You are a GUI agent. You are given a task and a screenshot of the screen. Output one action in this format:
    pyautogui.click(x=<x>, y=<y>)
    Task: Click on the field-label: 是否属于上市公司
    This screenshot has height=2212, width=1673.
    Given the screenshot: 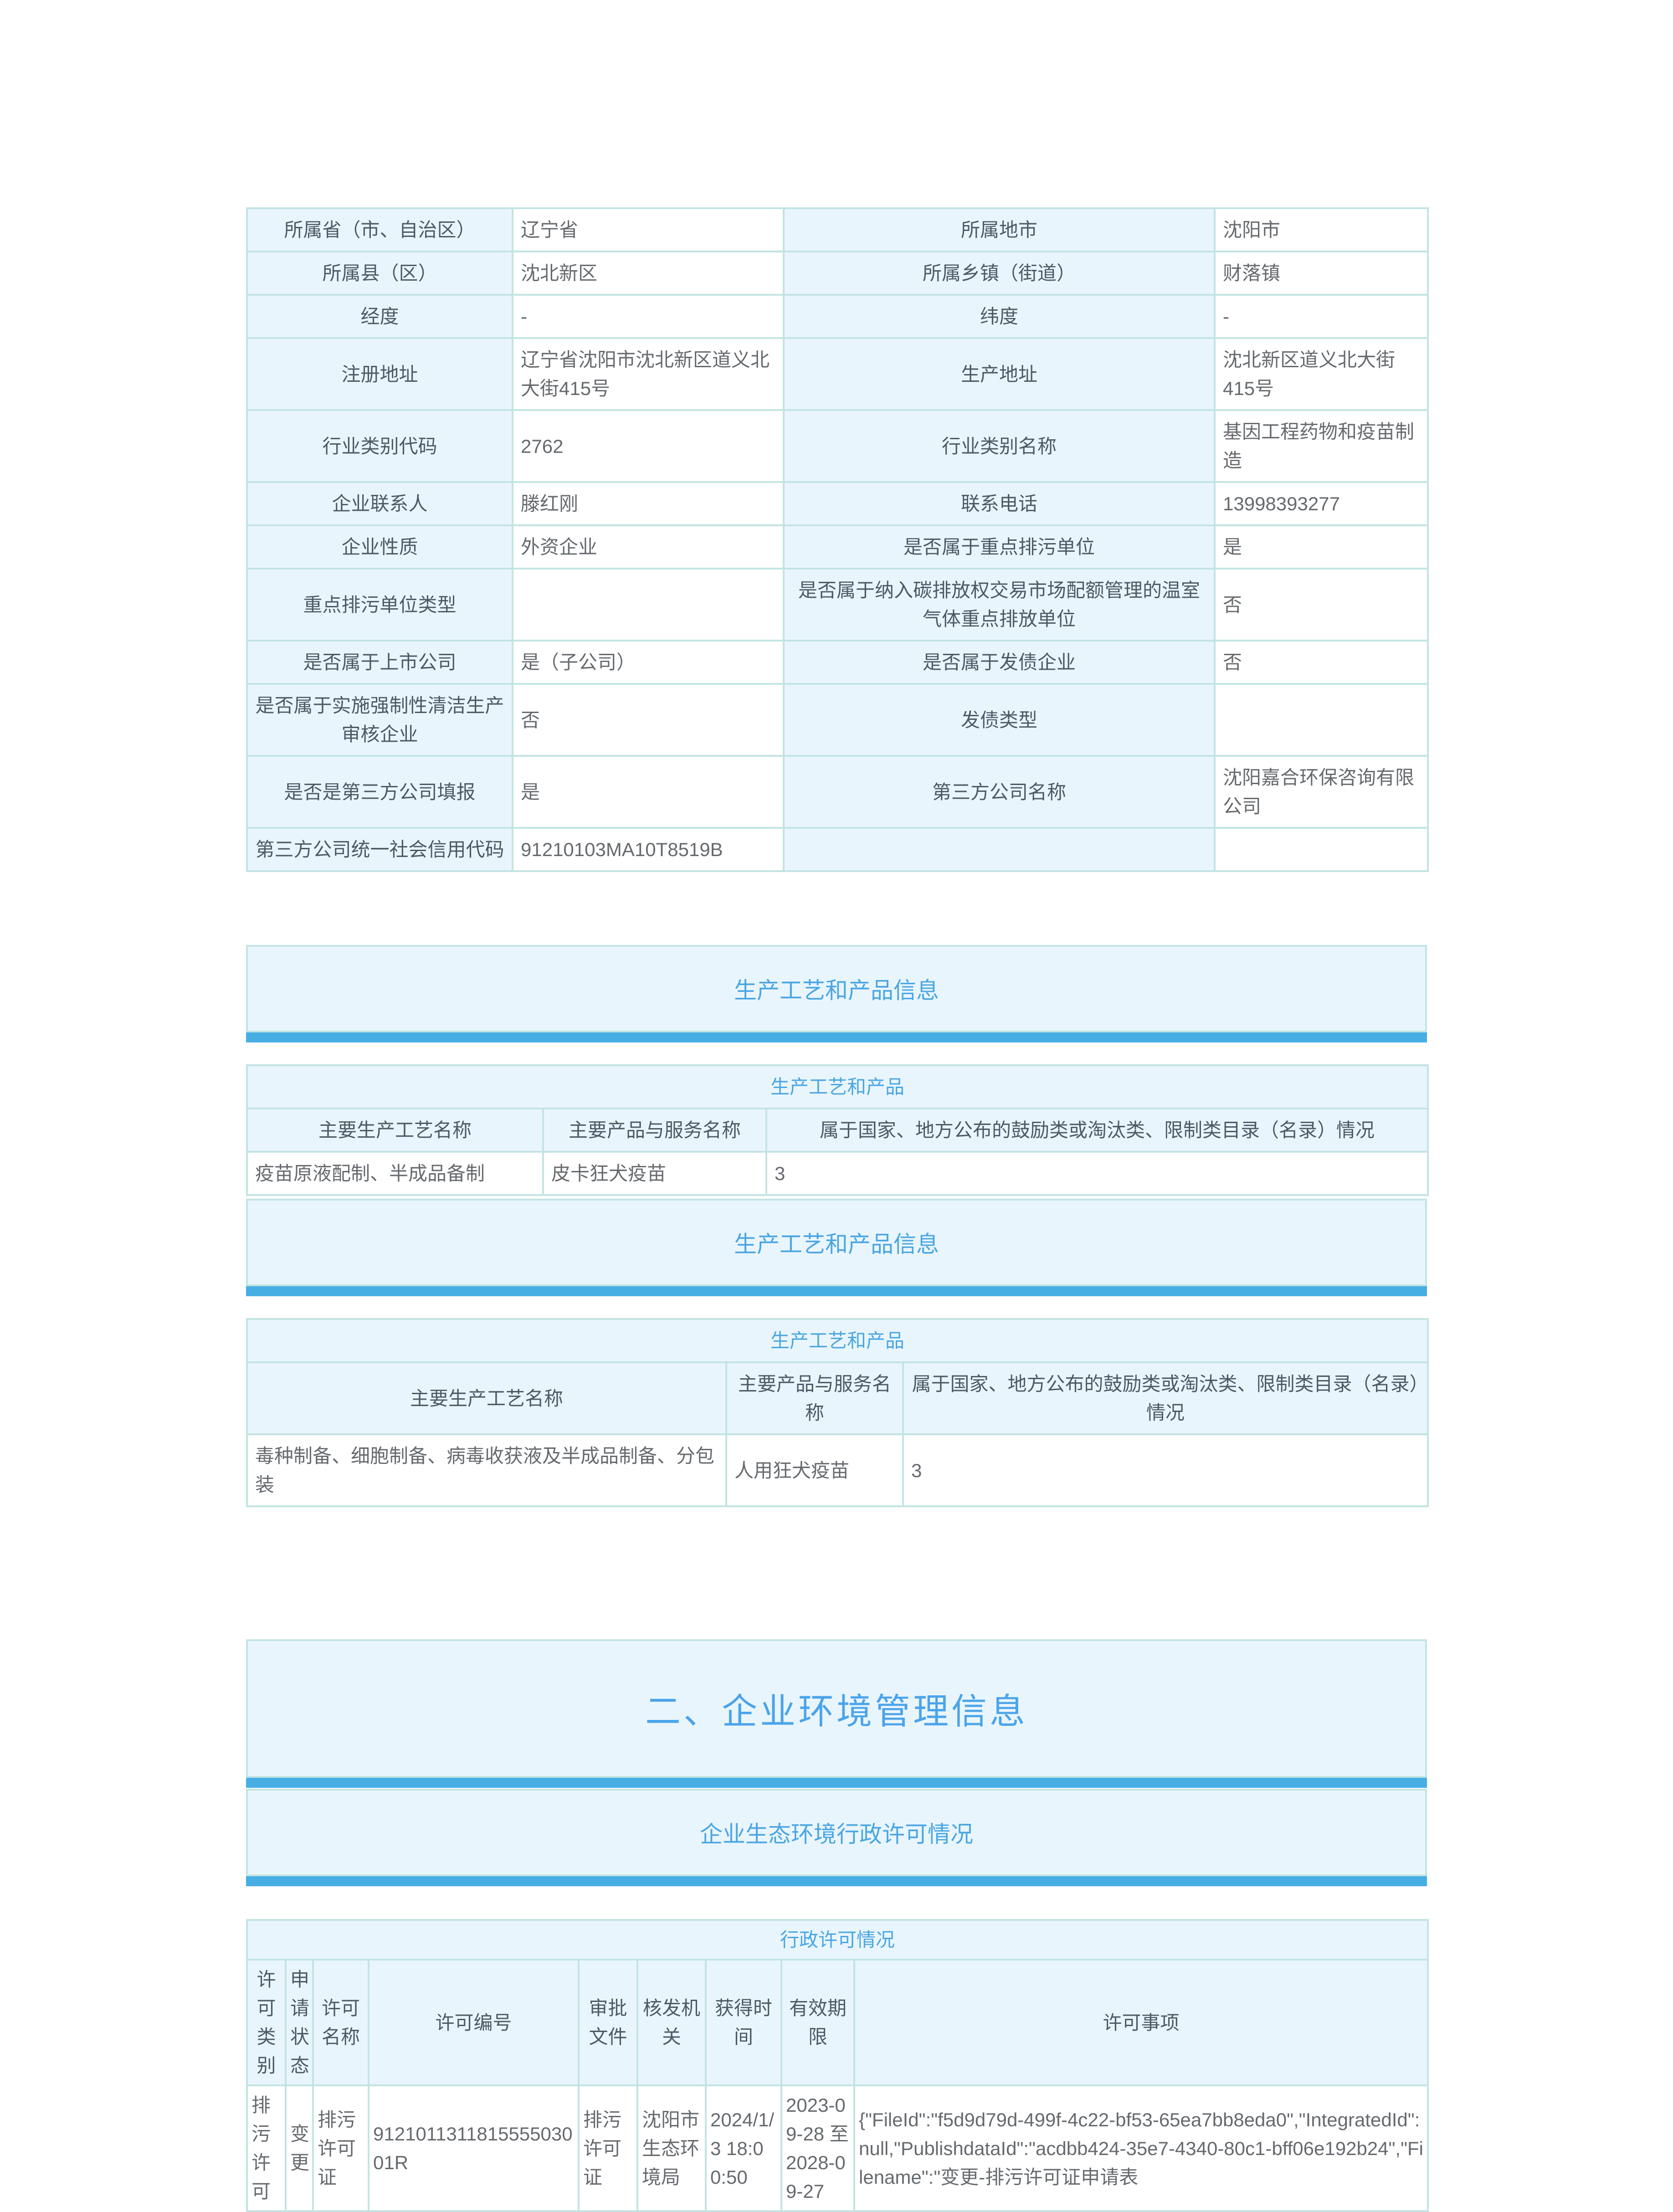 What is the action you would take?
    pyautogui.click(x=379, y=662)
    